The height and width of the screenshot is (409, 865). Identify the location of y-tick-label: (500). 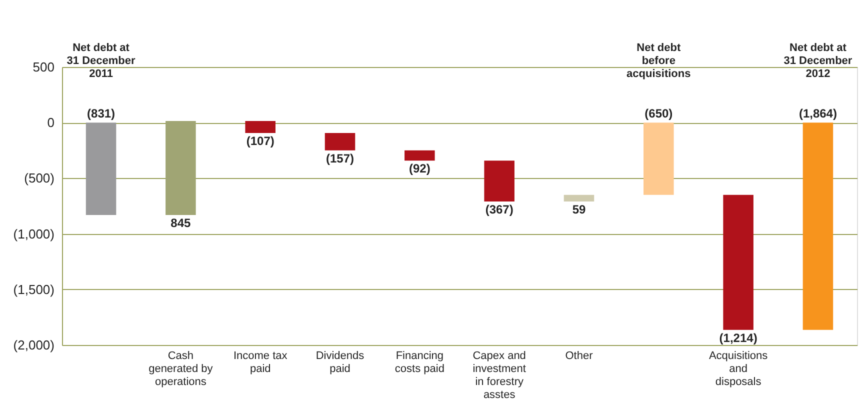
(39, 178).